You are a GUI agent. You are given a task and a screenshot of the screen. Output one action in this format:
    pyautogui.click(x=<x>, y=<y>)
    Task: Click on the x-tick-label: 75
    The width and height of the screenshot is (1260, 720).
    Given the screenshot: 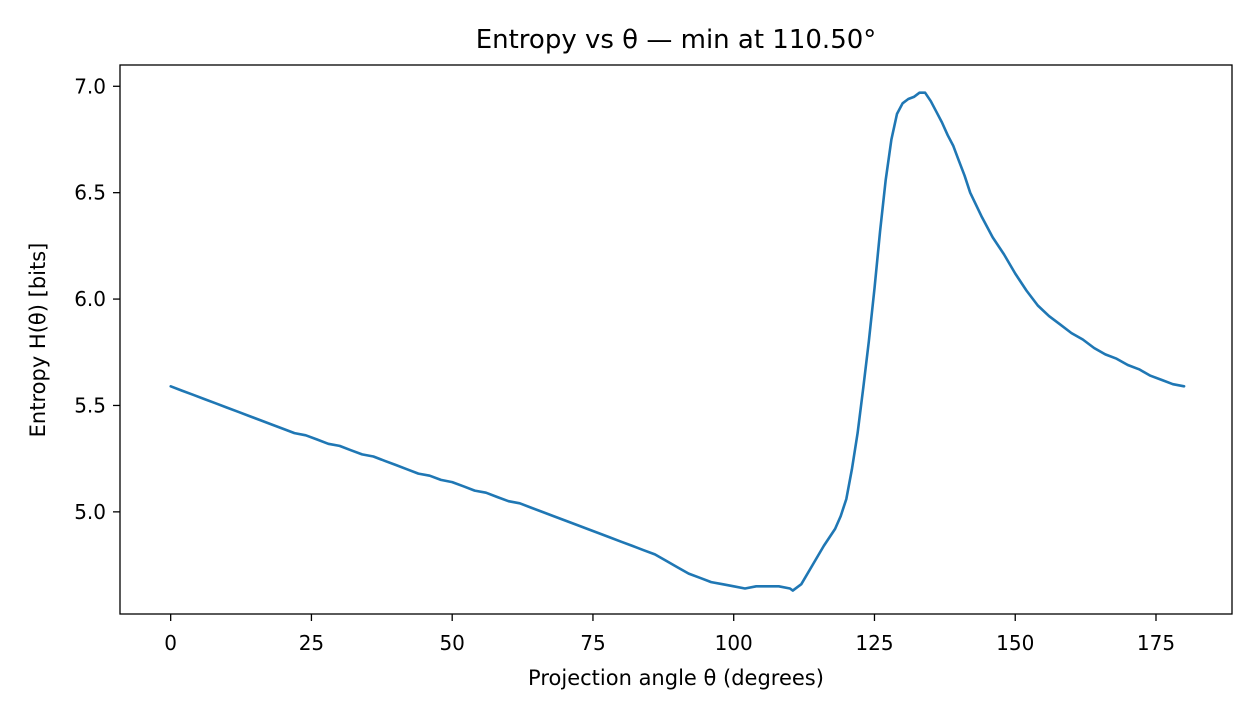 What is the action you would take?
    pyautogui.click(x=592, y=643)
    